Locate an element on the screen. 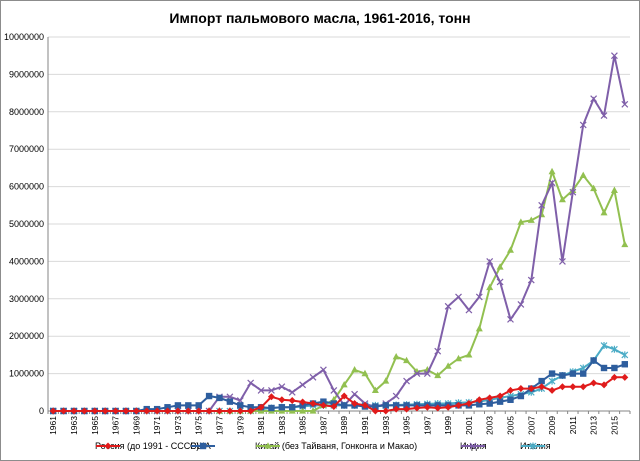 This screenshot has width=640, height=461. legend-item: Индия is located at coordinates (473, 446).